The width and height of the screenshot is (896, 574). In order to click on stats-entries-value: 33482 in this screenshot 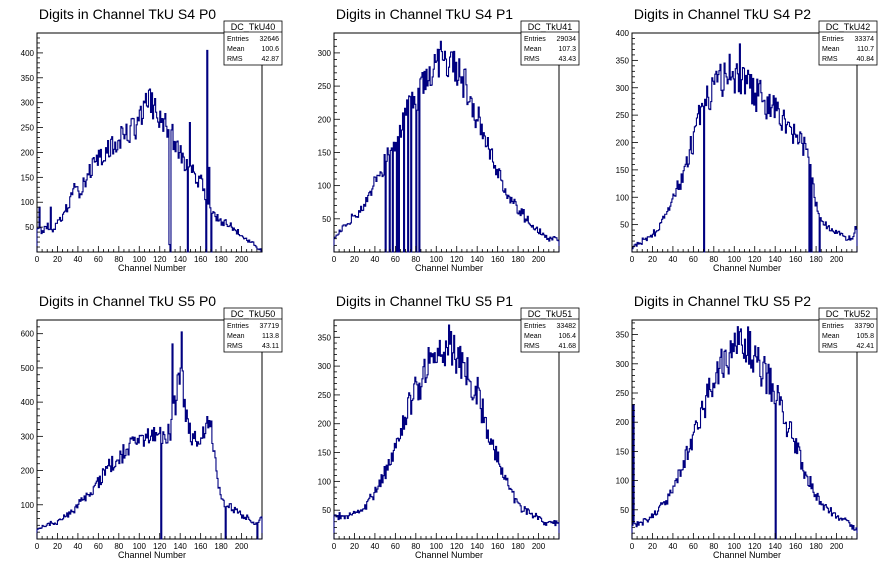, I will do `click(567, 326)`.